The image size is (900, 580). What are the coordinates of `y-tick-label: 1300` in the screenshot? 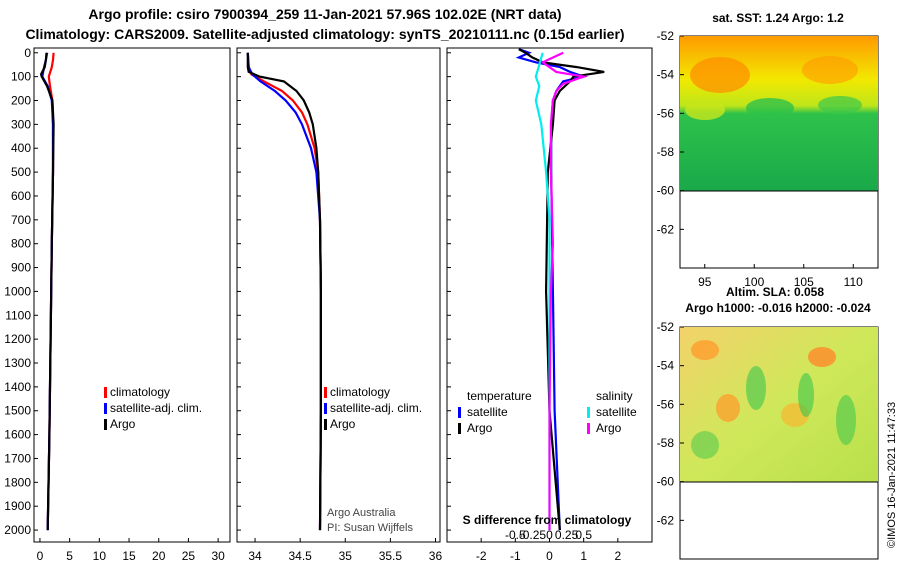 It's located at (17, 363).